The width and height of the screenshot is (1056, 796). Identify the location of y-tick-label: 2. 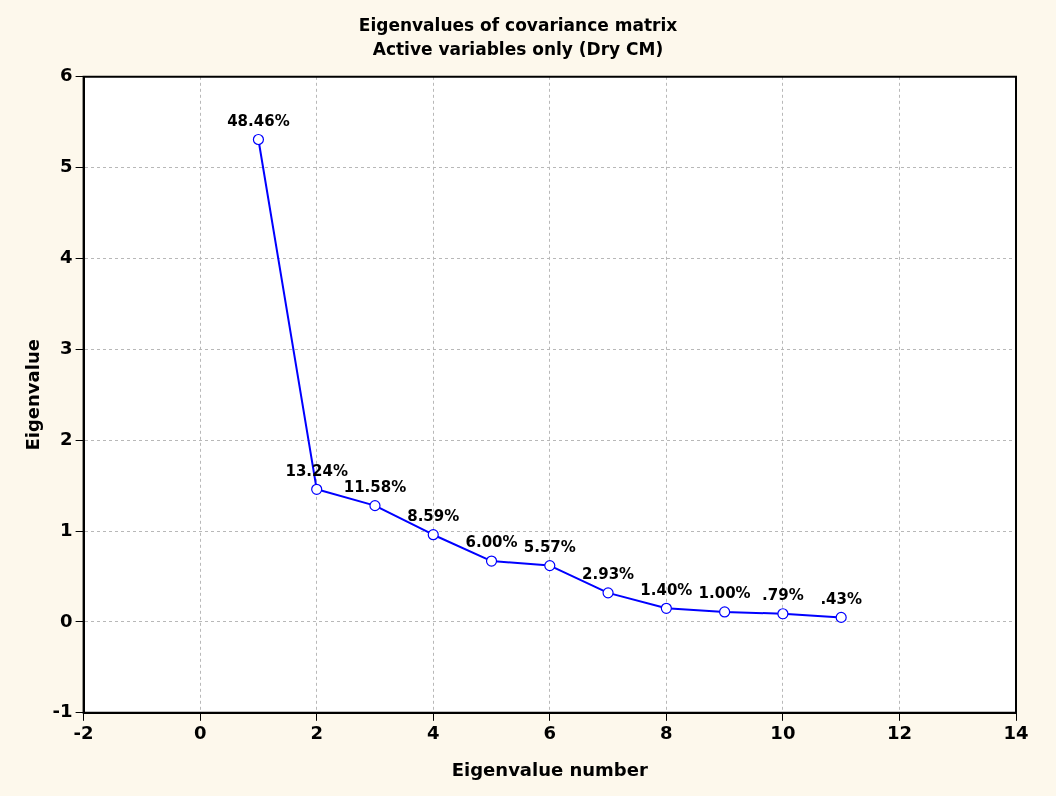
(66, 438).